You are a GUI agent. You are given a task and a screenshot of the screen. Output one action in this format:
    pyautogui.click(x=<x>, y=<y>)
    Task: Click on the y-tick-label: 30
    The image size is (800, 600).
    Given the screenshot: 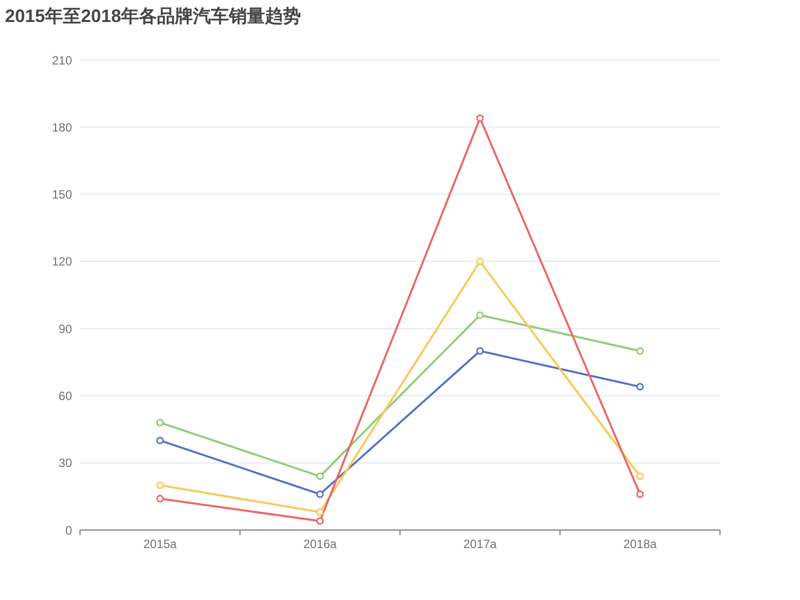 What is the action you would take?
    pyautogui.click(x=65, y=463)
    